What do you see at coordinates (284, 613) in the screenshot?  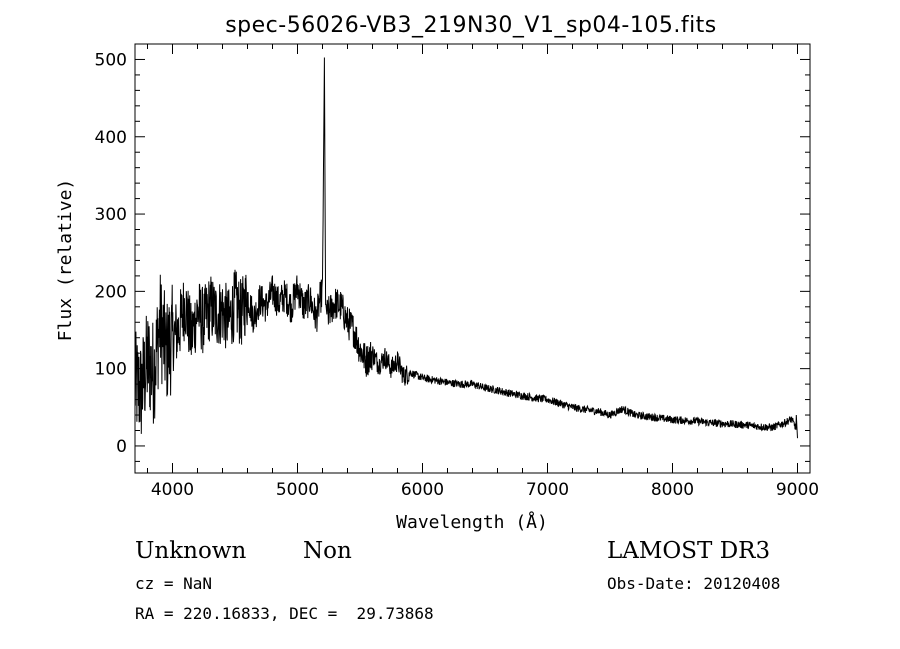 I see `coordinates: RA = 220.16833, DEC = 29.73868` at bounding box center [284, 613].